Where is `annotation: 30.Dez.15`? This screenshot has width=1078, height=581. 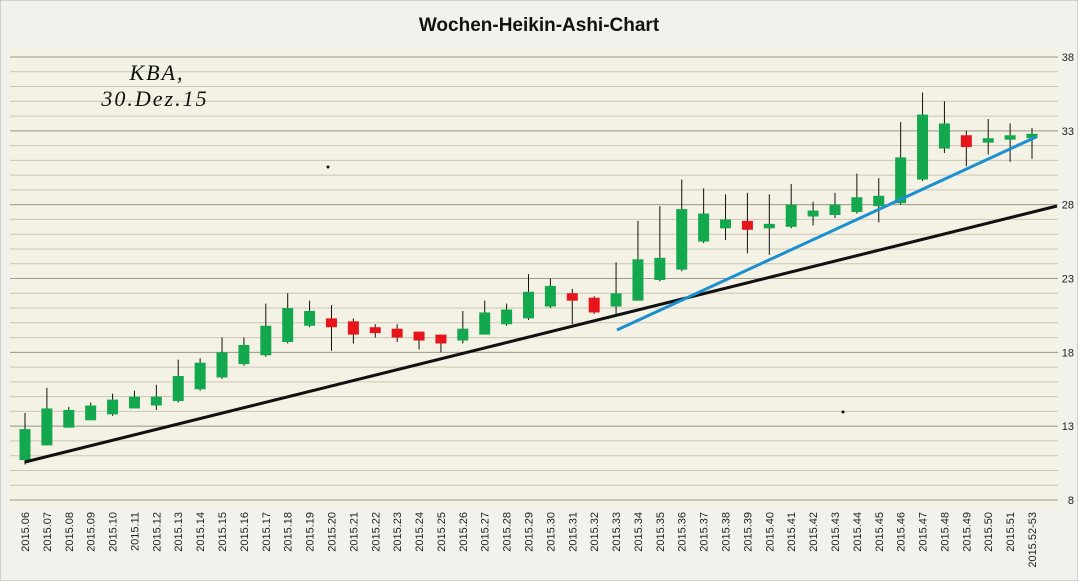
annotation: 30.Dez.15 is located at coordinates (154, 98).